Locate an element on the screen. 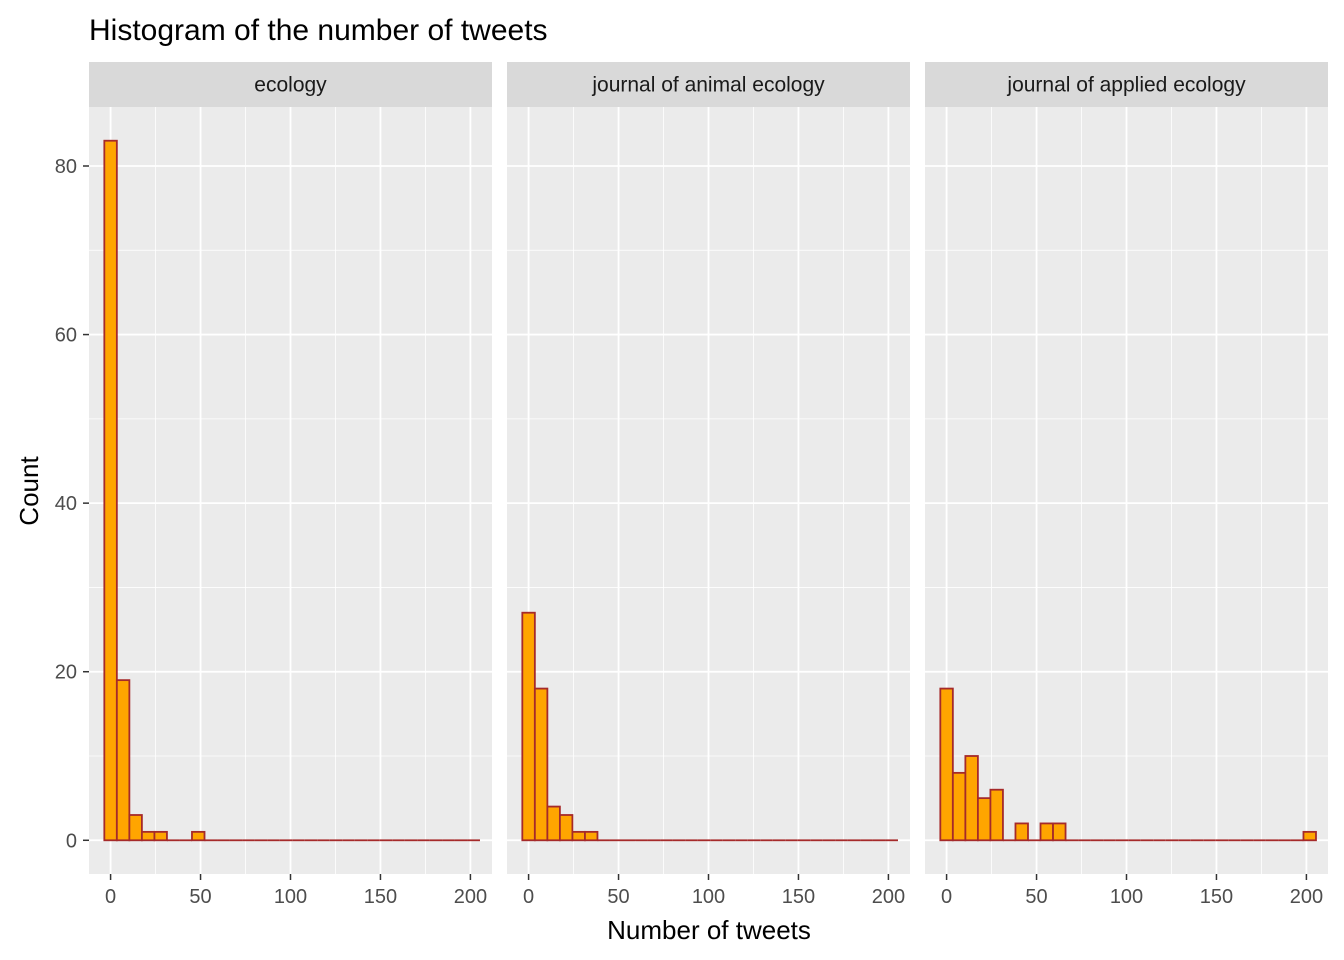 This screenshot has height=960, width=1344. y-axis-title: Count is located at coordinates (29, 491).